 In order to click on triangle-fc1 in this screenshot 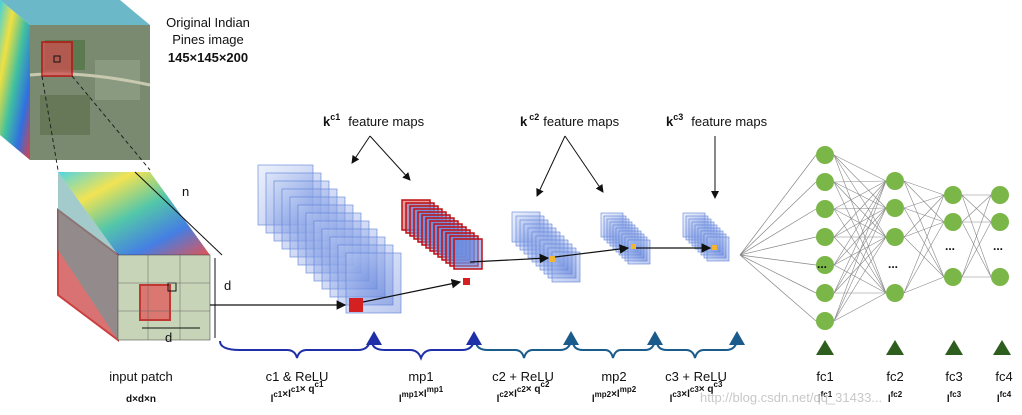, I will do `click(825, 347)`.